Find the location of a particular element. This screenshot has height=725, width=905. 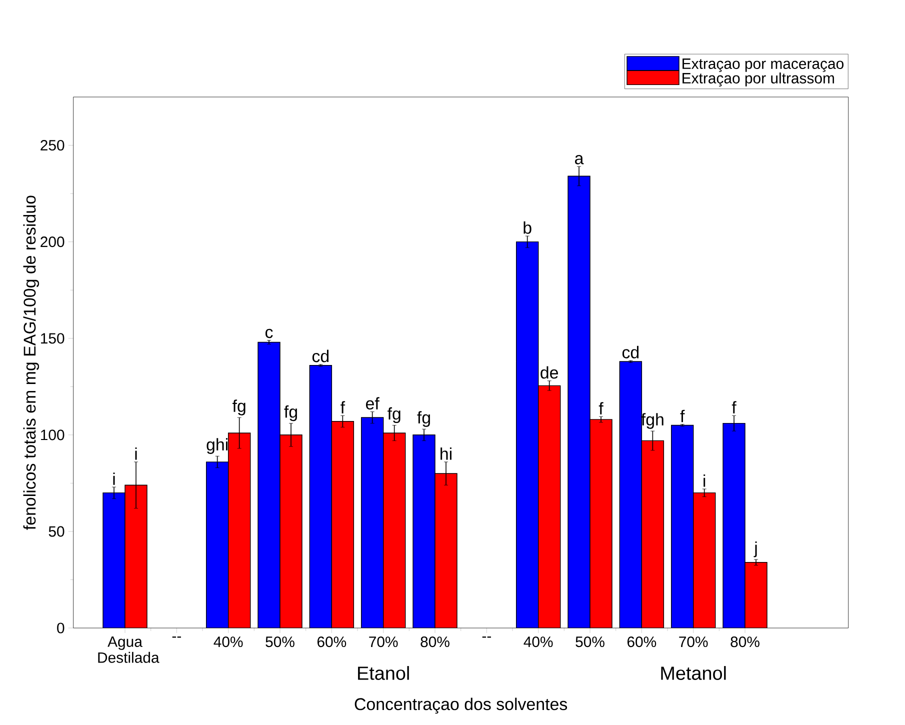

text: Metanol is located at coordinates (693, 673).